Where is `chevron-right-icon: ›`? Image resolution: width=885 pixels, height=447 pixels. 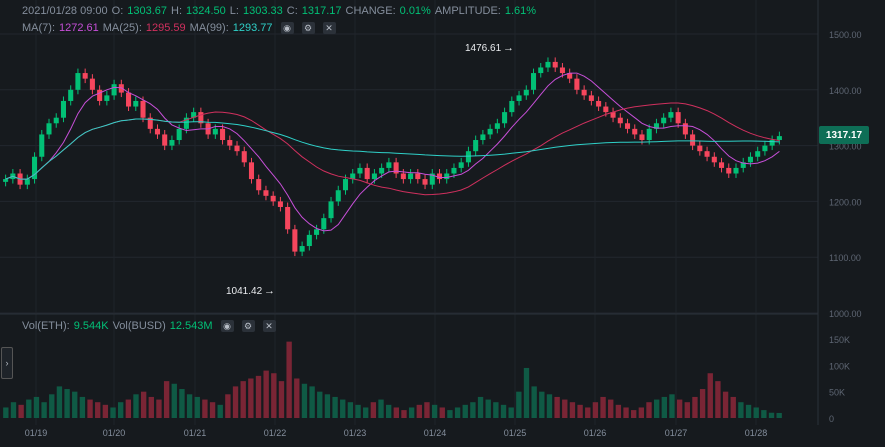 chevron-right-icon: › is located at coordinates (7, 363).